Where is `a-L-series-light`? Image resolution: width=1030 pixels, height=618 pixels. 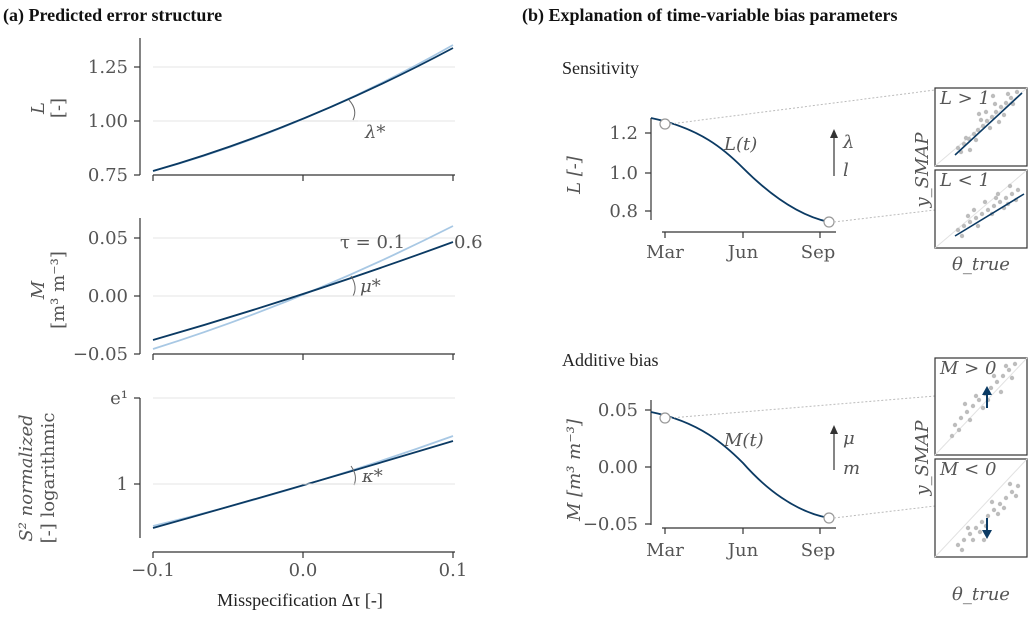 a-L-series-light is located at coordinates (303, 108).